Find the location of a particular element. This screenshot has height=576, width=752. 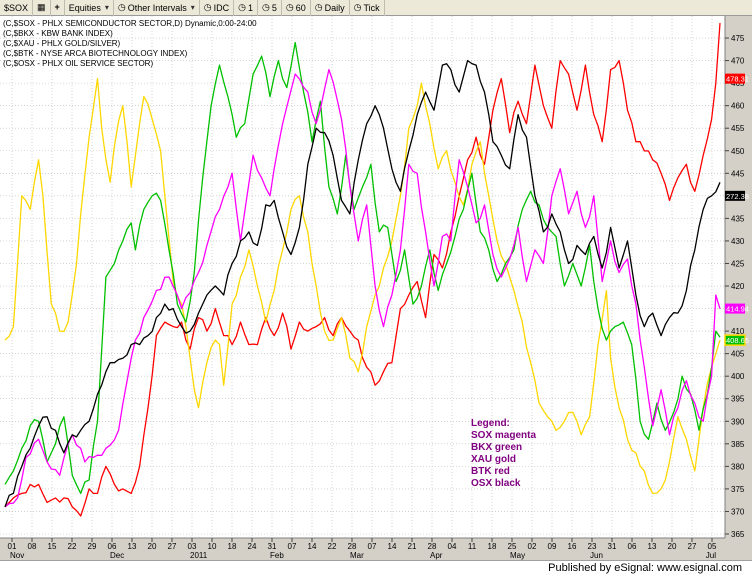

x-tick-label: 08 is located at coordinates (32, 546).